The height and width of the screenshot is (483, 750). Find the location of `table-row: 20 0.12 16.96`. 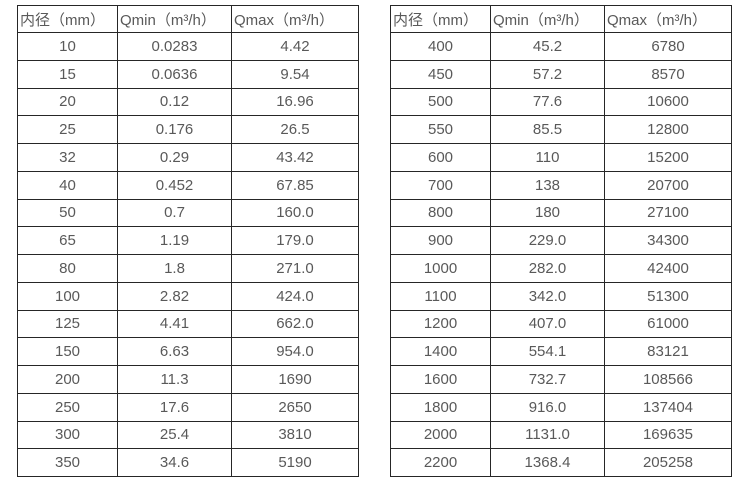

table-row: 20 0.12 16.96 is located at coordinates (188, 102).